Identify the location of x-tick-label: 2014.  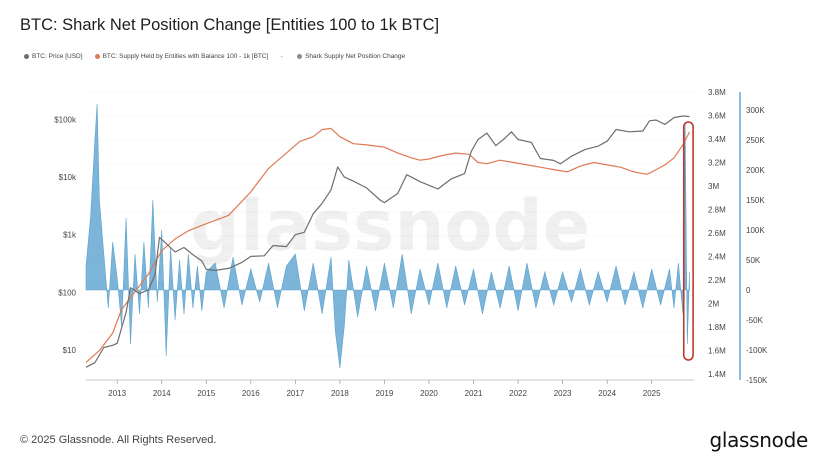
(162, 393).